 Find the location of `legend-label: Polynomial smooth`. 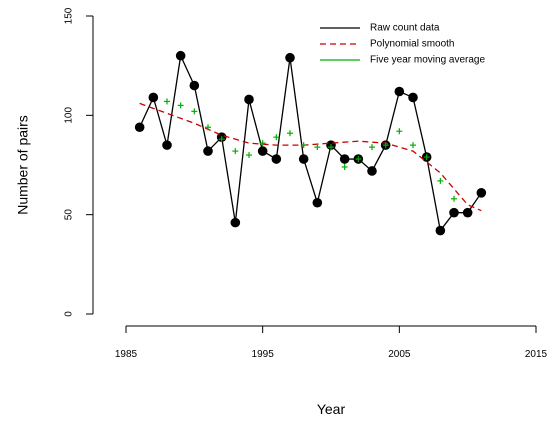

legend-label: Polynomial smooth is located at coordinates (412, 44).